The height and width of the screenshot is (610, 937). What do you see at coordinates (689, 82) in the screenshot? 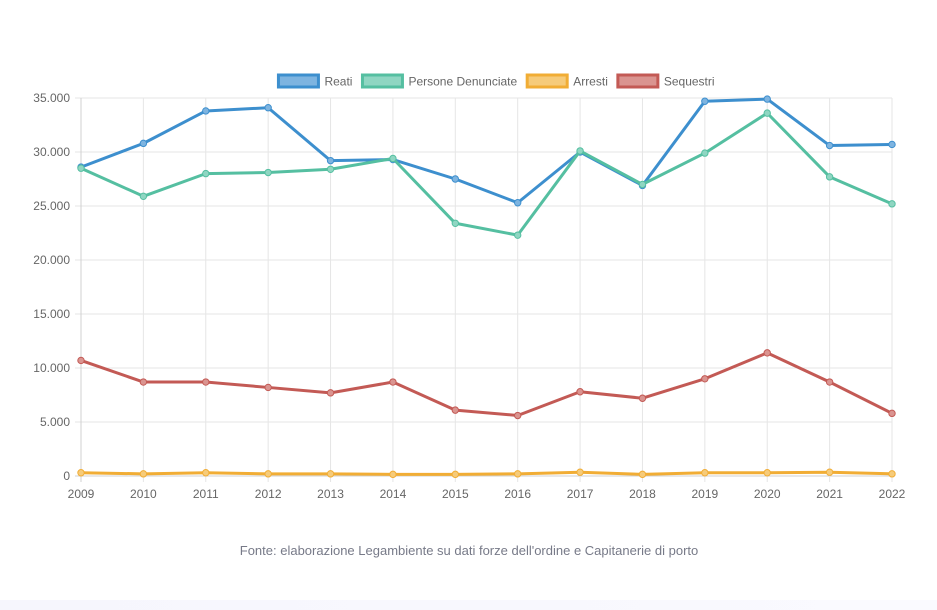
I see `legend-label: Sequestri` at bounding box center [689, 82].